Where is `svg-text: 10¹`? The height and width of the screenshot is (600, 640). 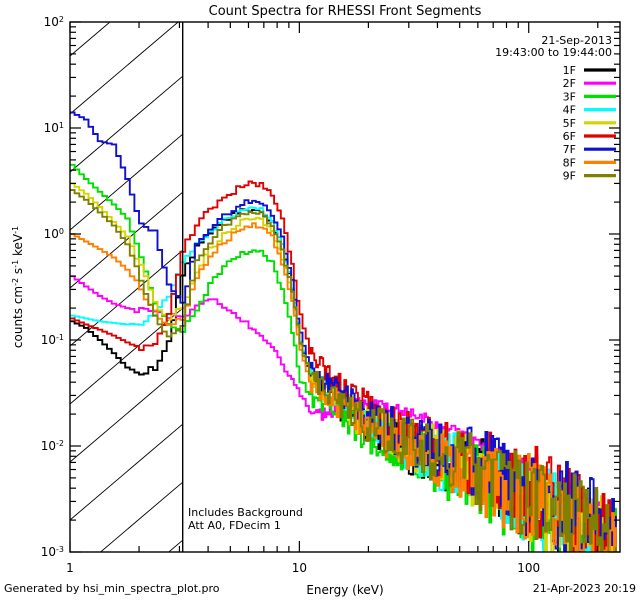
svg-text: 10¹ is located at coordinates (54, 128).